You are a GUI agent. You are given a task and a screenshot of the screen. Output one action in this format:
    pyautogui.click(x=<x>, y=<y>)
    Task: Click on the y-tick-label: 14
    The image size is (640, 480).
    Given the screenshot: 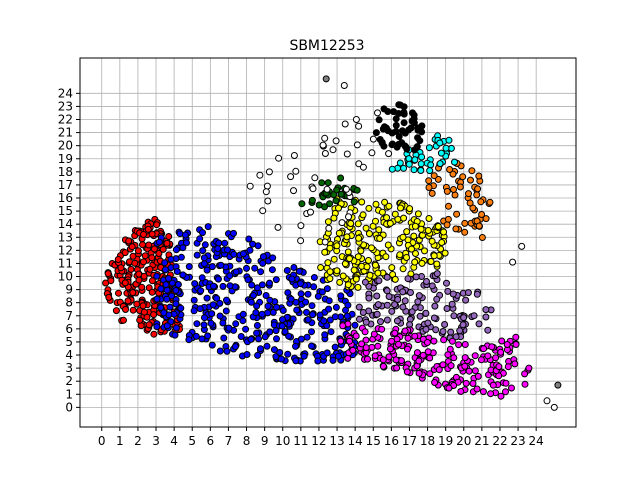 What is the action you would take?
    pyautogui.click(x=65, y=224)
    